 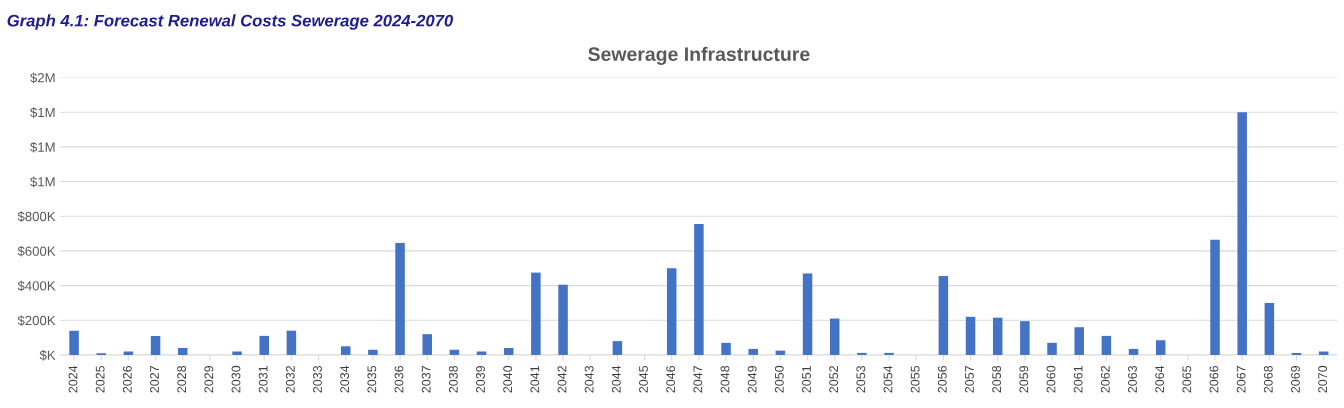 What do you see at coordinates (535, 379) in the screenshot?
I see `x-tick-label: 2041` at bounding box center [535, 379].